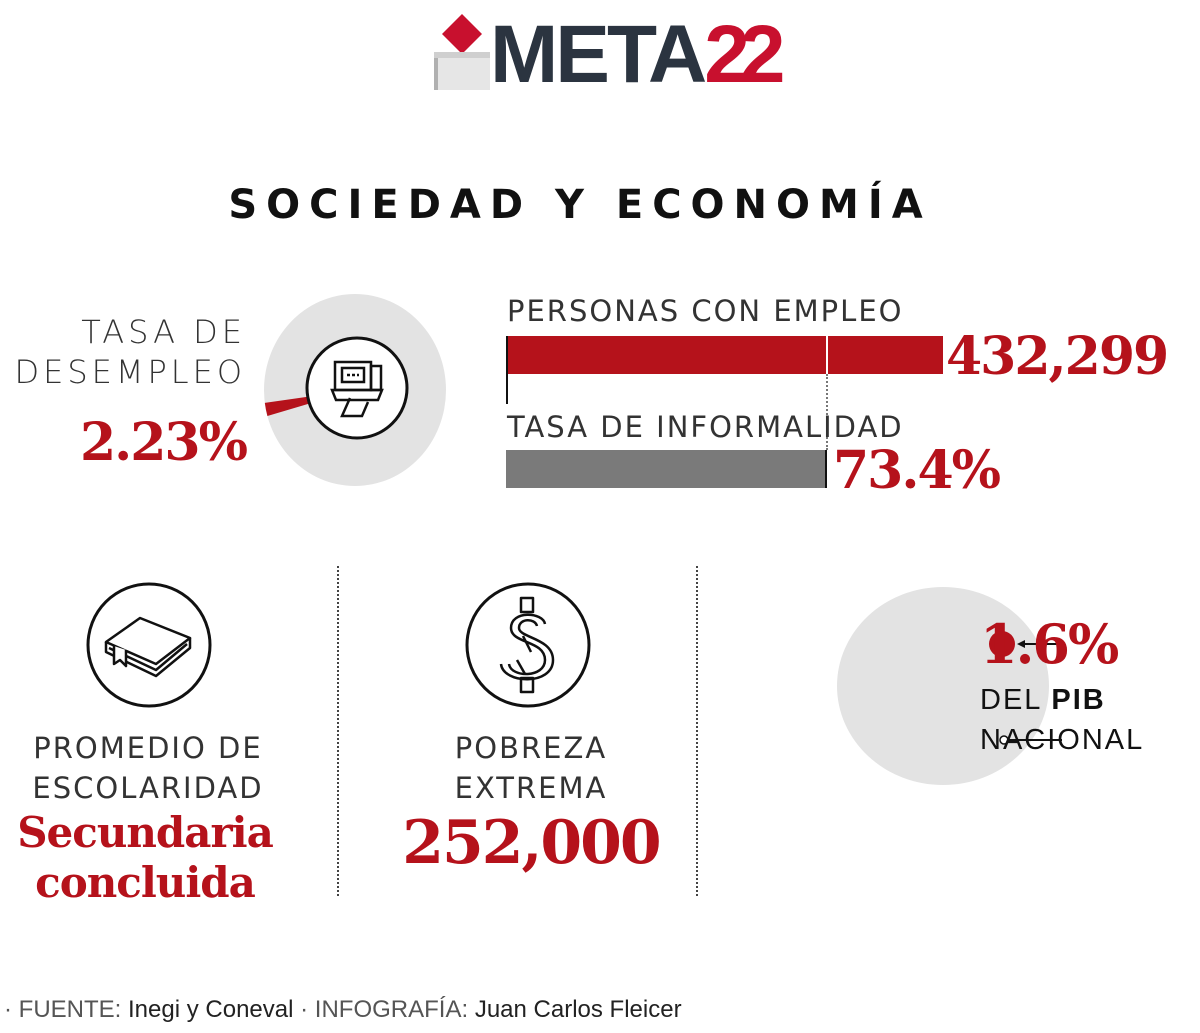  I want to click on informality-value: 73.4%, so click(917, 470).